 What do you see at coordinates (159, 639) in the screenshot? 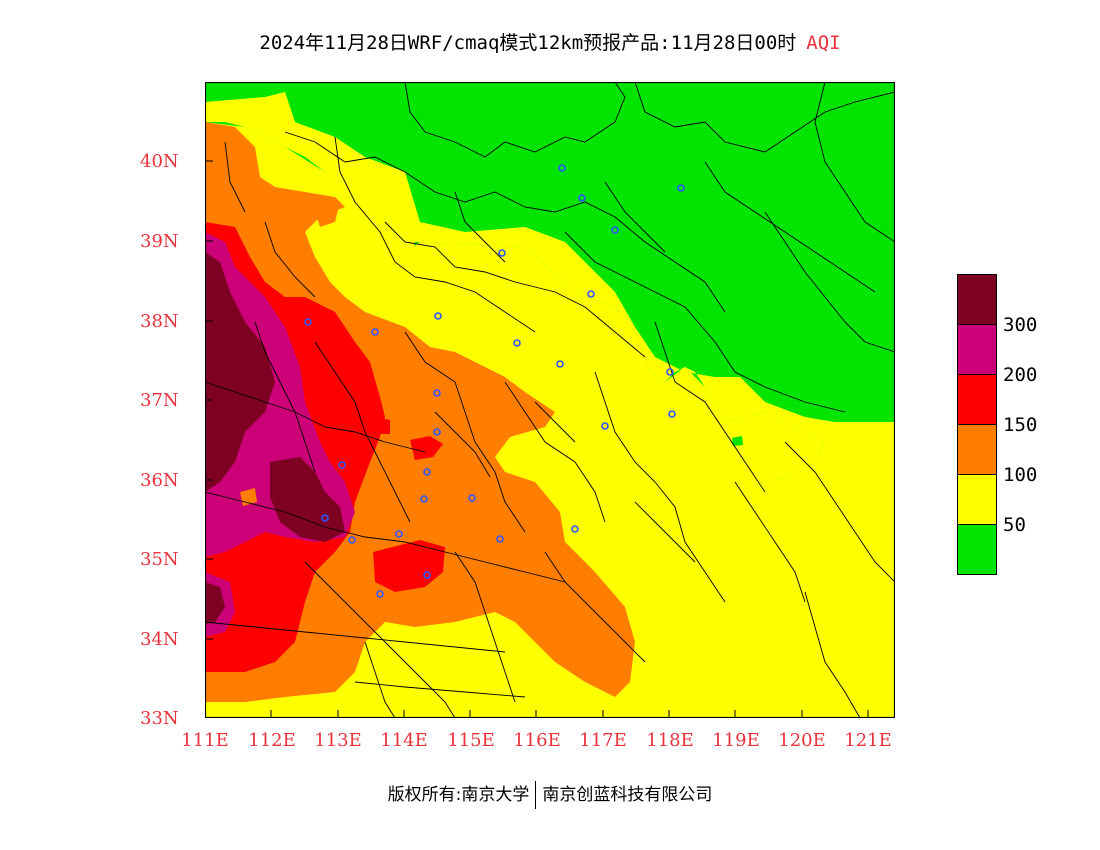
I see `lat-tick-34: 34N` at bounding box center [159, 639].